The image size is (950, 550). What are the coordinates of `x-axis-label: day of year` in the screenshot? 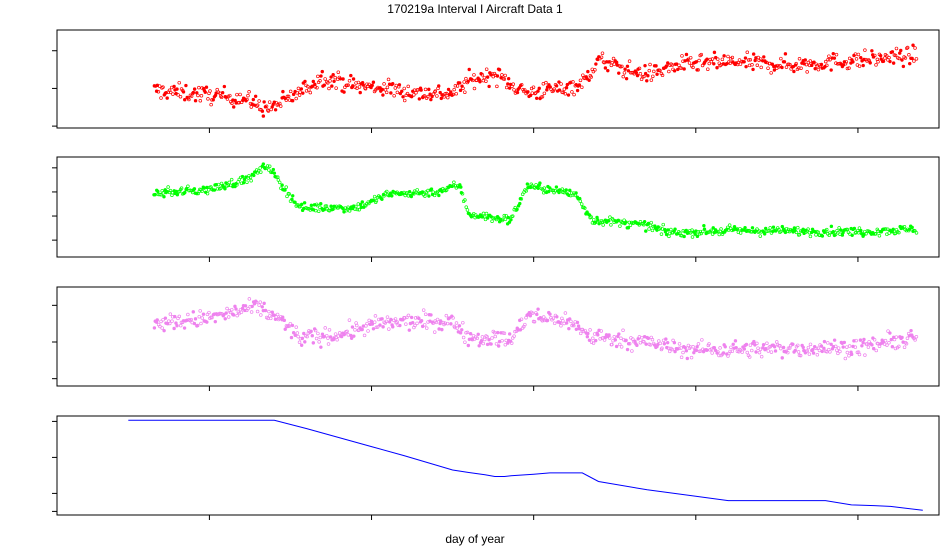 It's located at (474, 539).